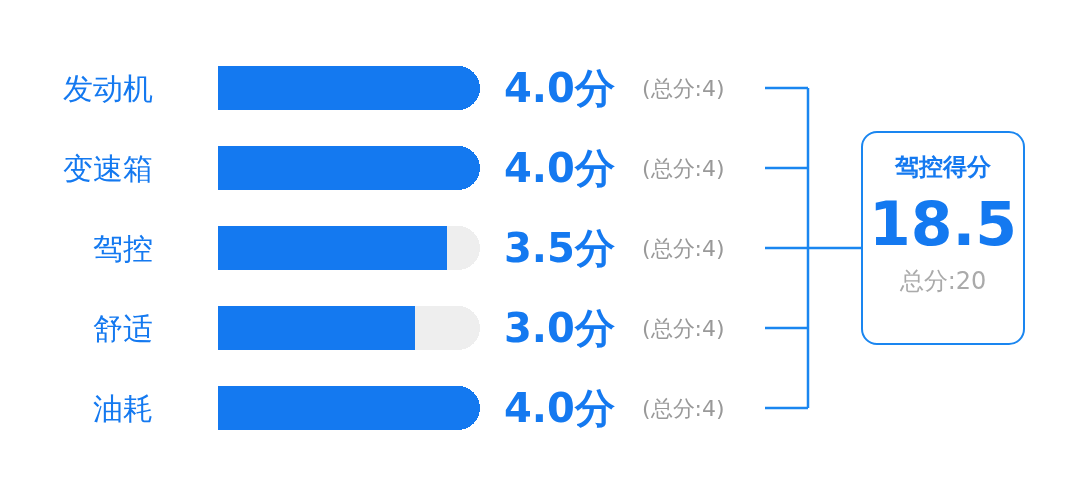  Describe the element at coordinates (943, 238) in the screenshot. I see `score-card: 驾控得分 18.5 总分:20` at that location.